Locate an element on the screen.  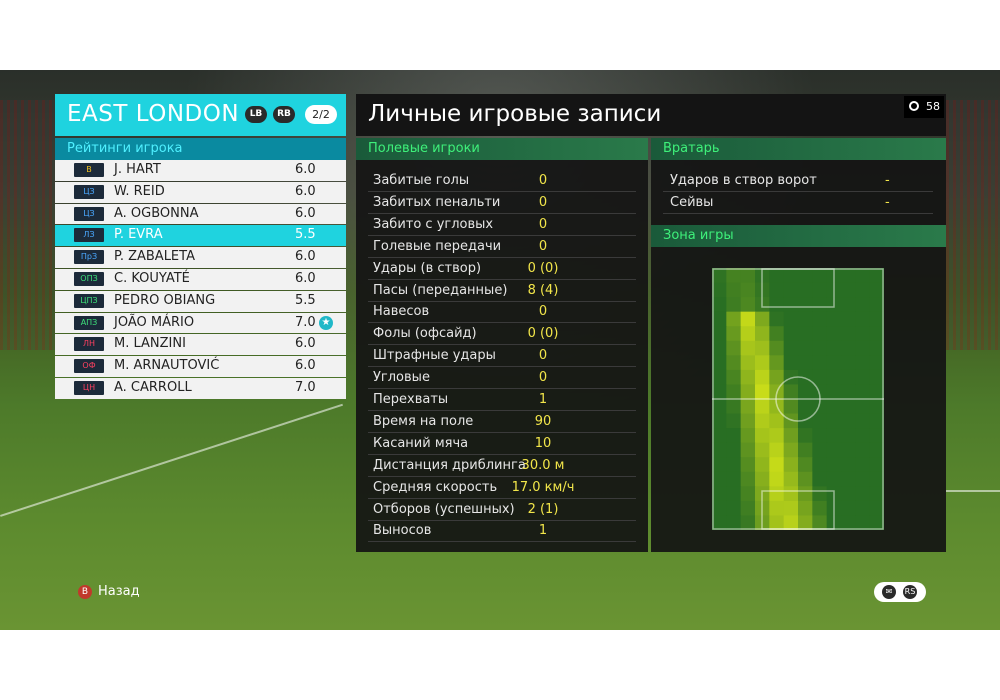
player-row: ЦЗ A. OGBONNA 6.0 is located at coordinates (200, 214).